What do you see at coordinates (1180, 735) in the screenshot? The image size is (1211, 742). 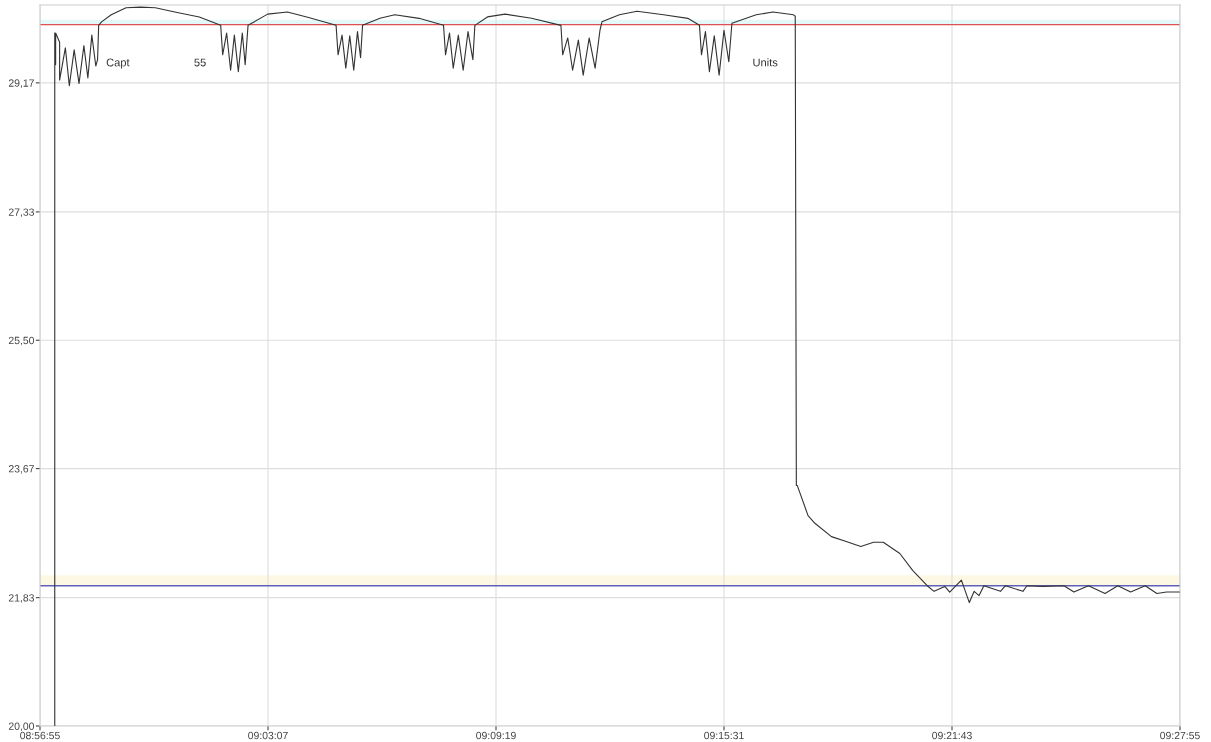 I see `x-tick-label: 09:27:55` at bounding box center [1180, 735].